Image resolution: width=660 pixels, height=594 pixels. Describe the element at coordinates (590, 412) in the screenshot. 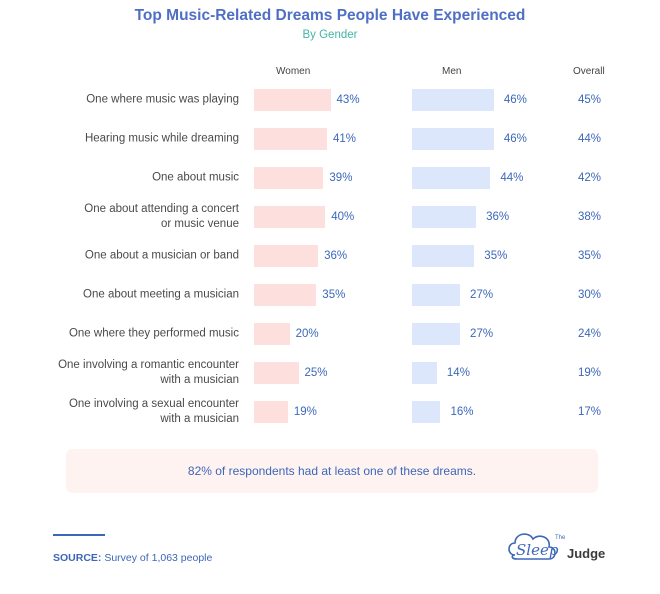

I see `value-label-overall: 17%` at that location.